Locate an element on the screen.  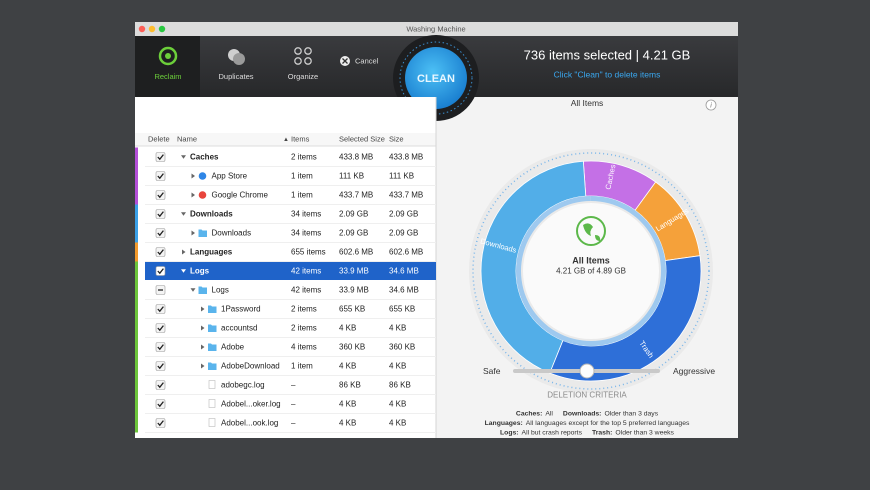
tab-label: Reclaim is located at coordinates (167, 76).